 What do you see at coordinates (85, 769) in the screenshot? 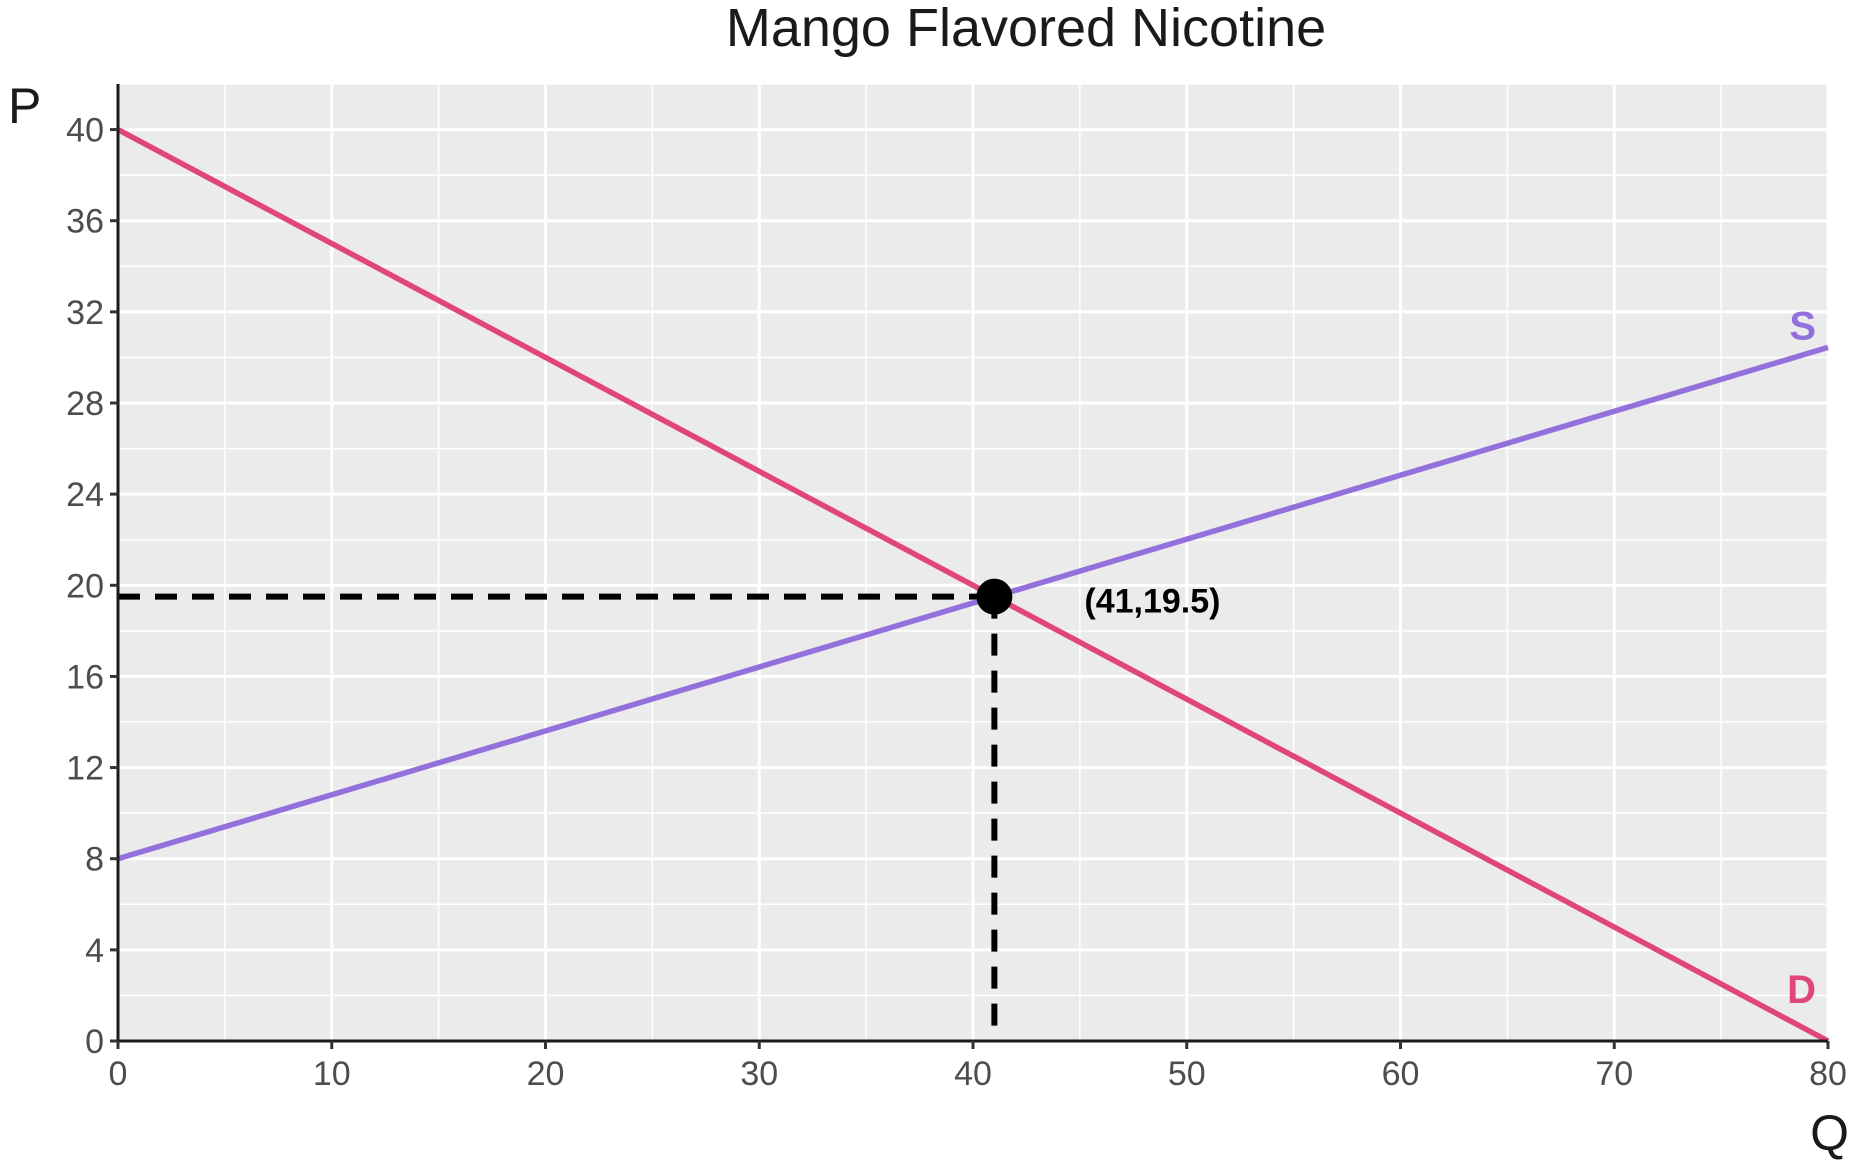
I see `y-tick-label: 12` at bounding box center [85, 769].